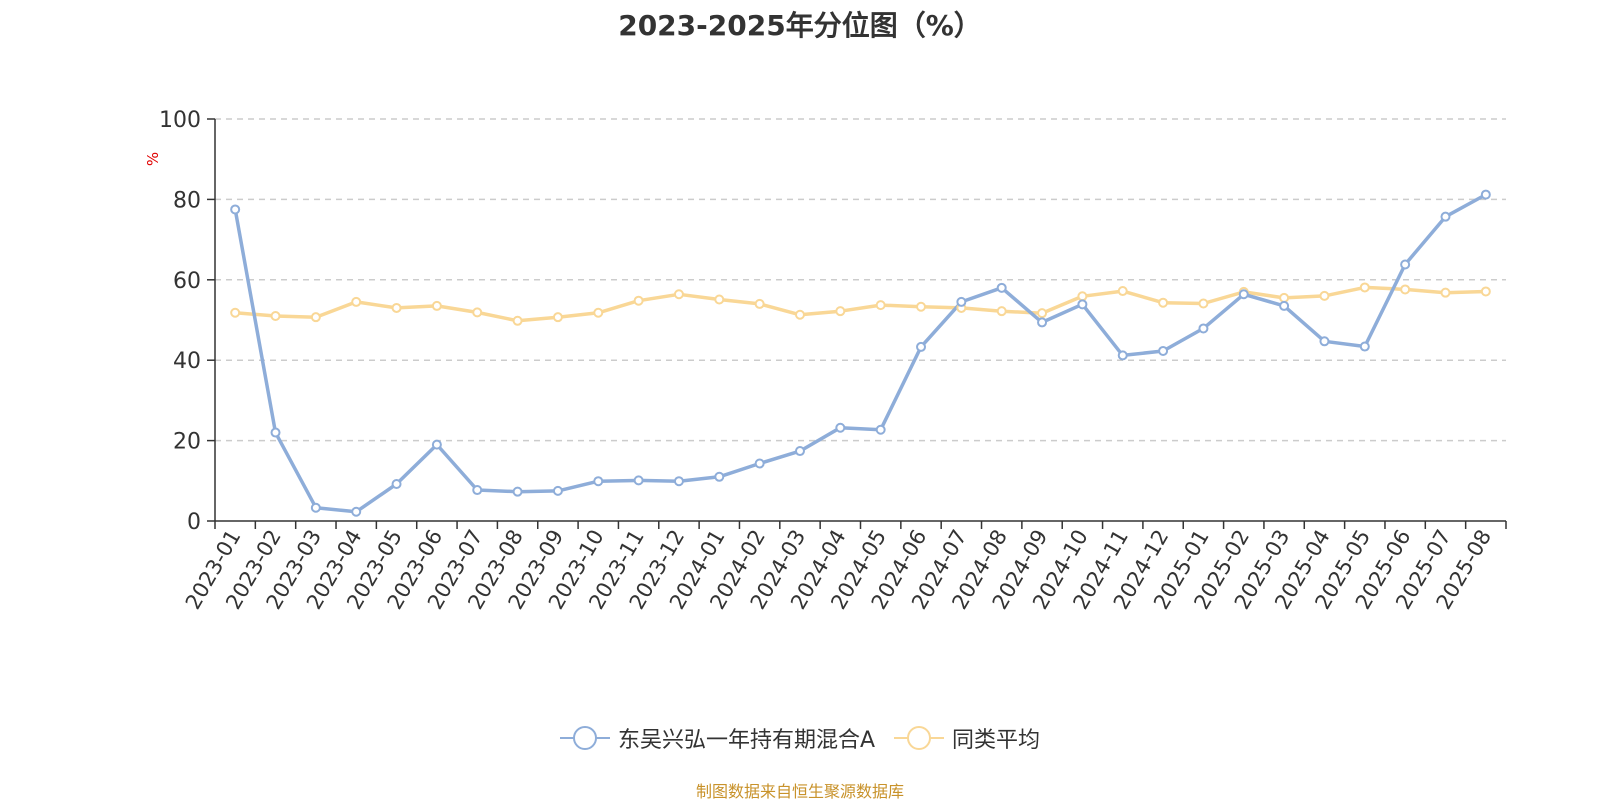  Describe the element at coordinates (584, 738) in the screenshot. I see `legend-swatch-fund` at that location.